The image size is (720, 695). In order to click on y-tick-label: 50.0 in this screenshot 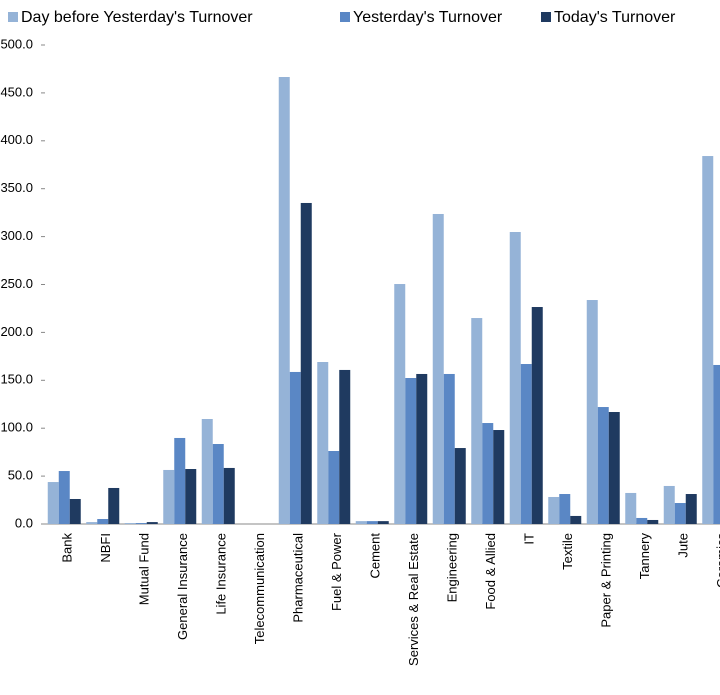, I will do `click(20, 475)`.